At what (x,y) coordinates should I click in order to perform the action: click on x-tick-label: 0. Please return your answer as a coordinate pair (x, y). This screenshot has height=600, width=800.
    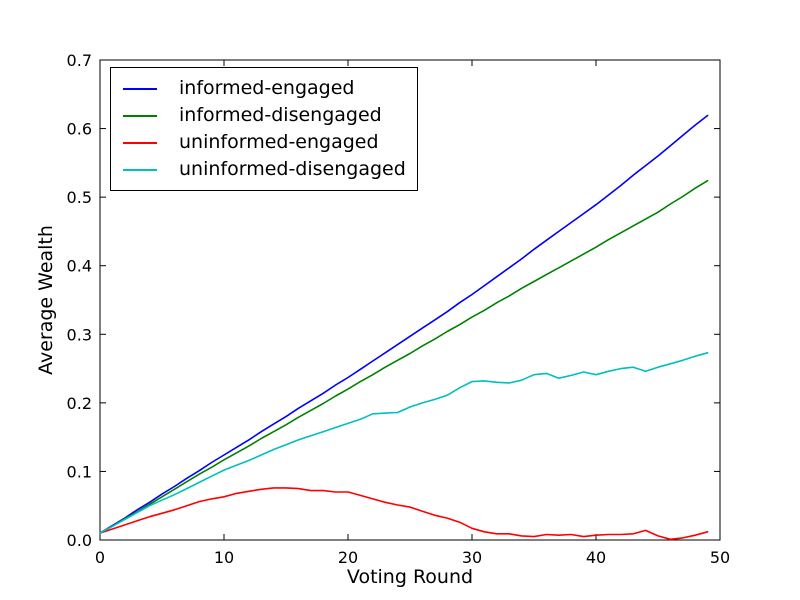
    Looking at the image, I should click on (100, 557).